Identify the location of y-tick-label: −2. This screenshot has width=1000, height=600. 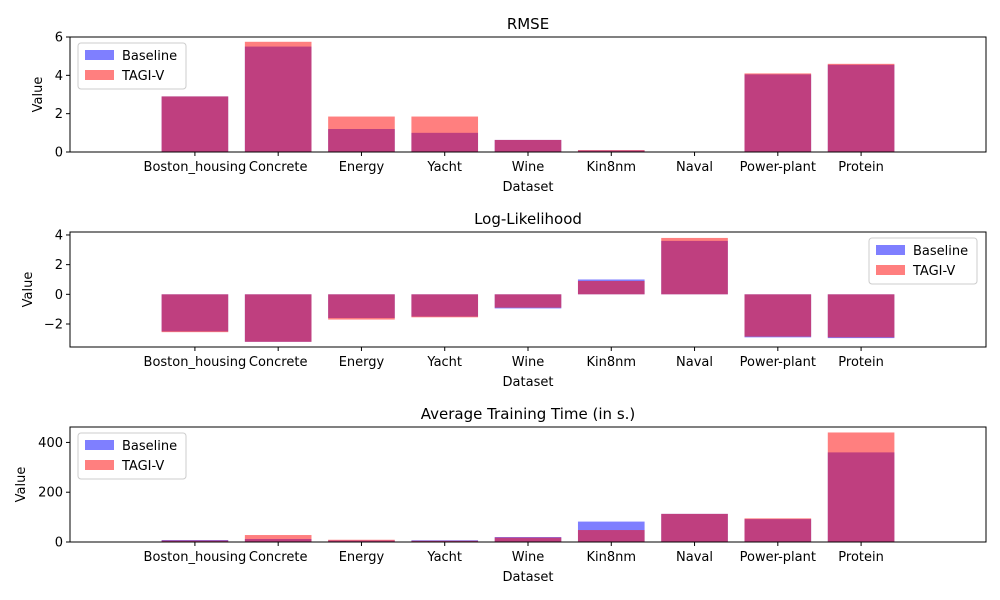
(53, 325).